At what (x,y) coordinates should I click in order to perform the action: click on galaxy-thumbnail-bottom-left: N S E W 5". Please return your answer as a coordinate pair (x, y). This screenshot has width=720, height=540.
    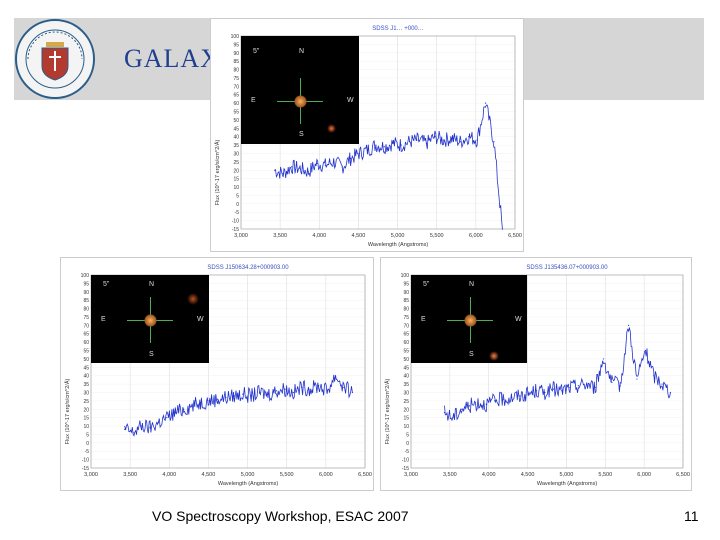
    Looking at the image, I should click on (150, 319).